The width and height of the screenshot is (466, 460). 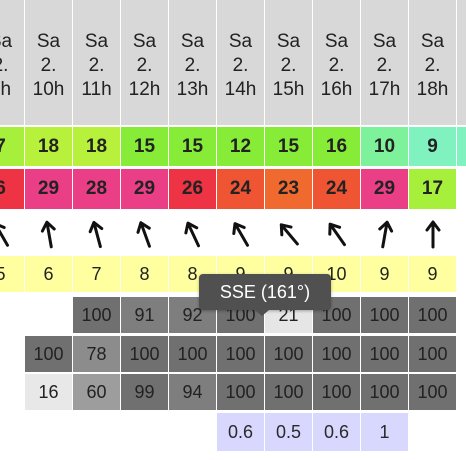 What do you see at coordinates (336, 89) in the screenshot?
I see `header-hour: 16h` at bounding box center [336, 89].